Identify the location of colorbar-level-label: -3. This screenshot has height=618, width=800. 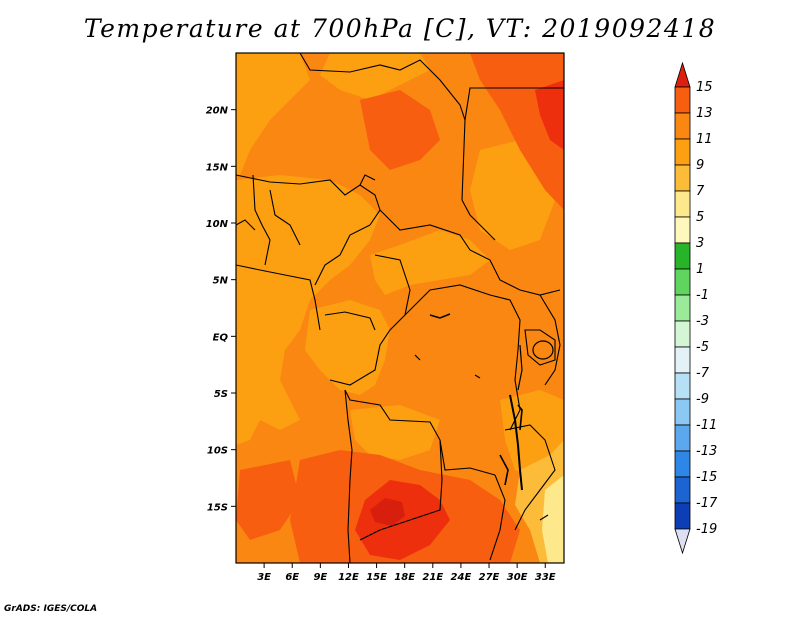
(702, 321).